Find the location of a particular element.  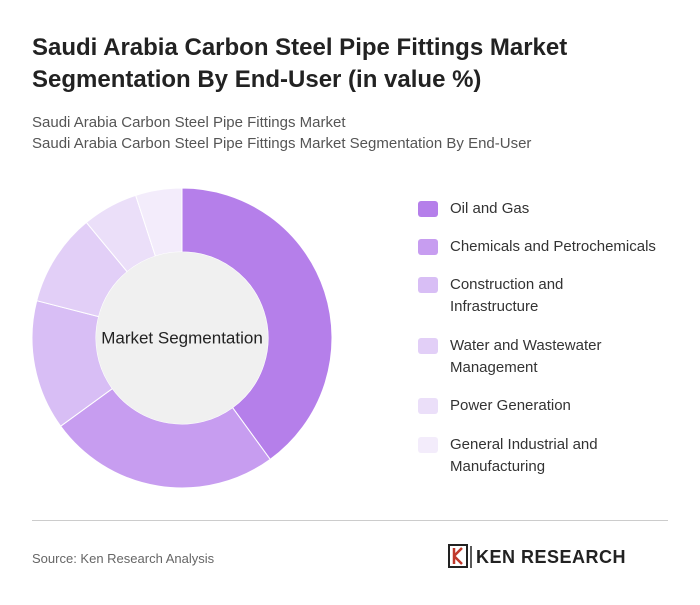

legend-label: Water and Wastewater Management is located at coordinates (526, 356).